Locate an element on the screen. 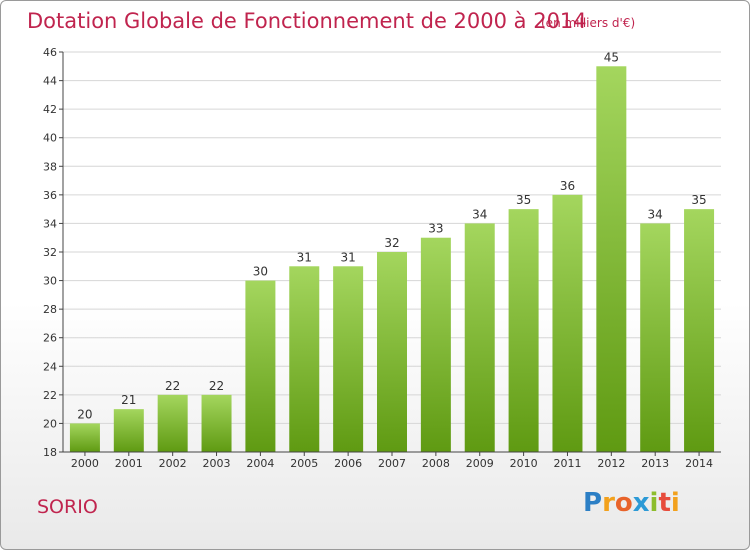 Image resolution: width=750 pixels, height=550 pixels. x-tick-label: 2004 is located at coordinates (260, 463).